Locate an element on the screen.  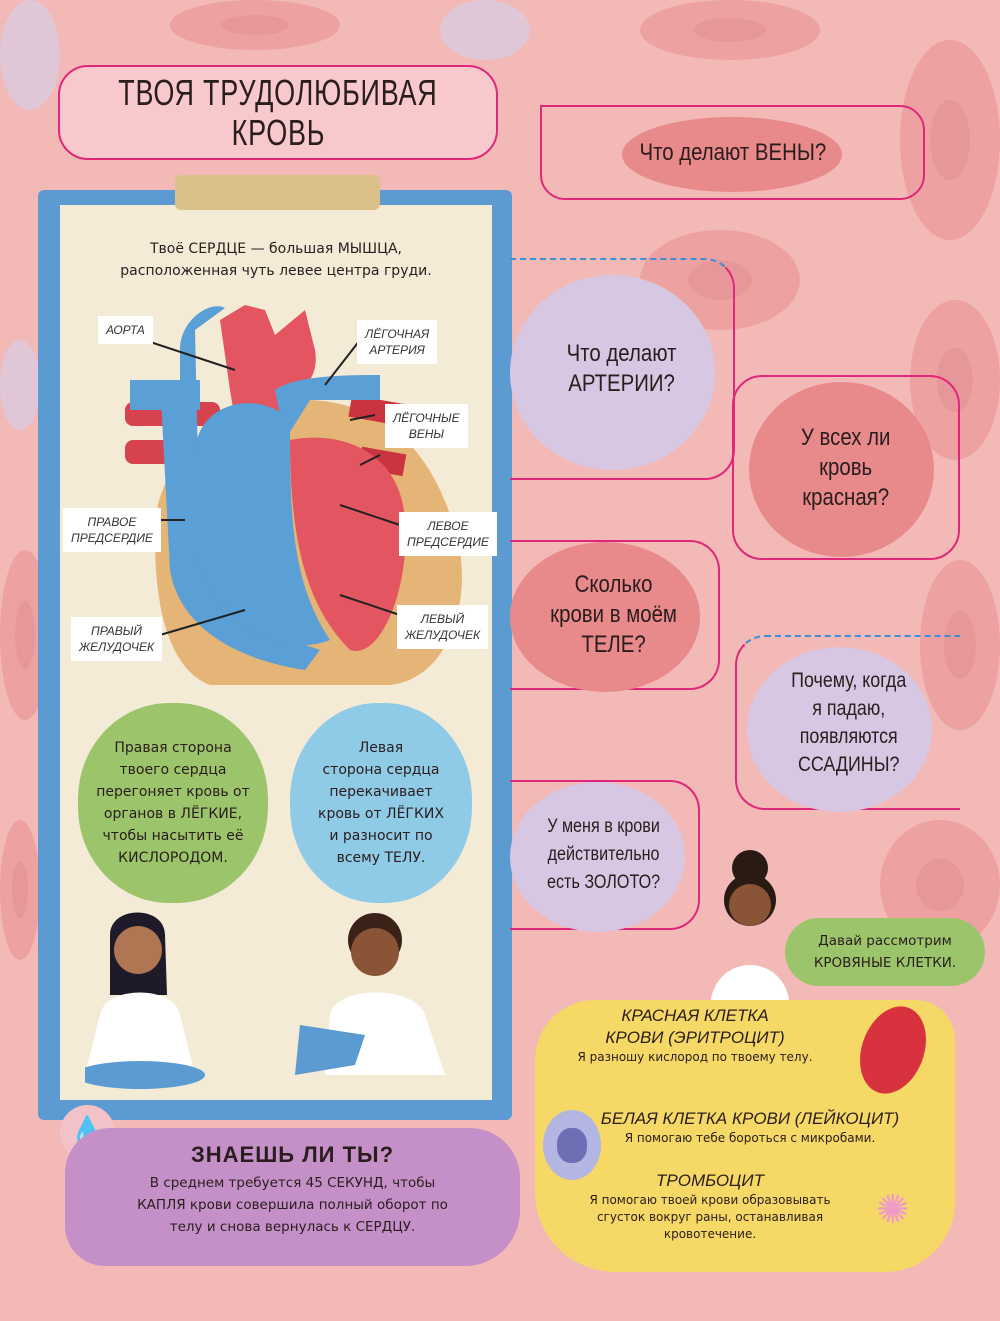
pulmonary-artery-icon is located at coordinates (327, 407).